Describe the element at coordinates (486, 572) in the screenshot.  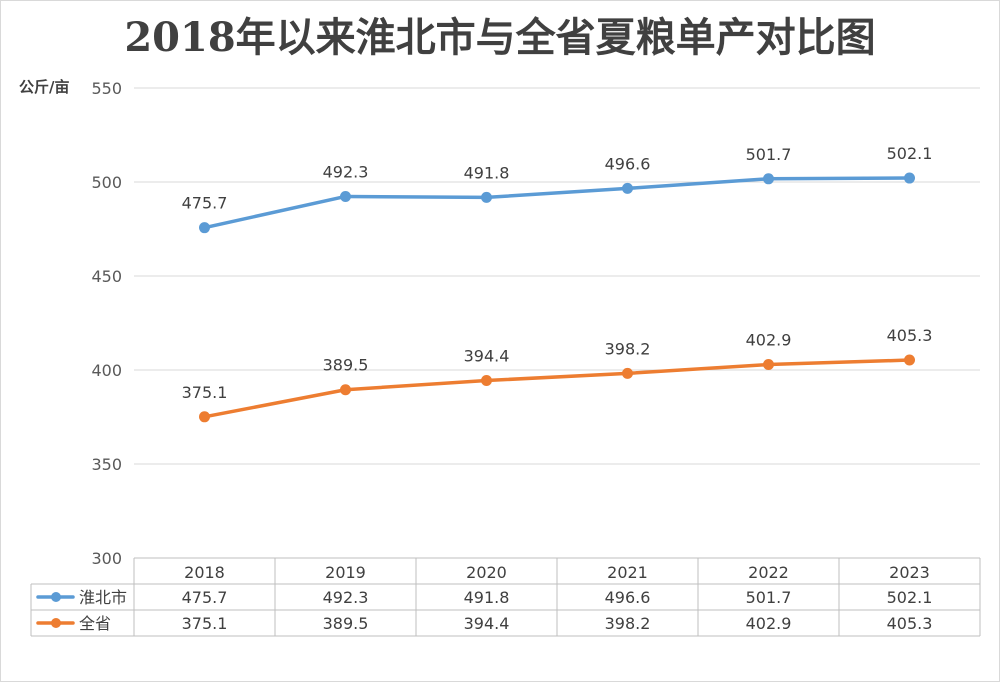
I see `x-category-label-2: 2020` at that location.